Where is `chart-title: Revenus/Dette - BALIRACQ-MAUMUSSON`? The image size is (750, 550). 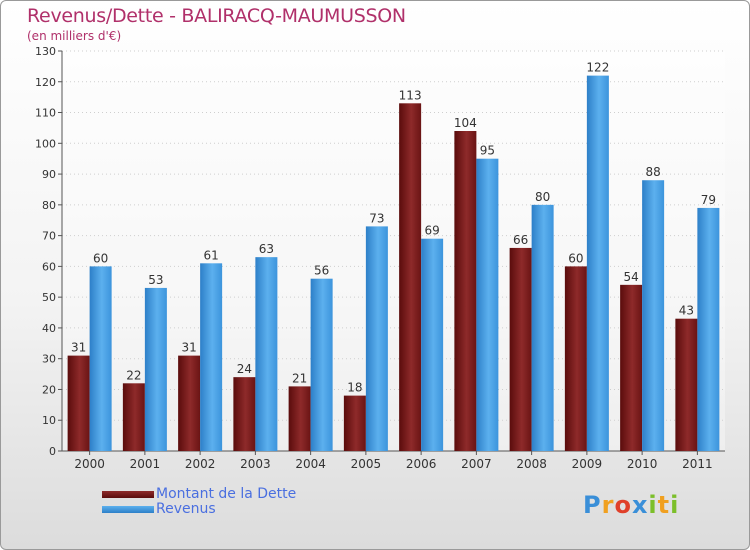
chart-title: Revenus/Dette - BALIRACQ-MAUMUSSON is located at coordinates (216, 16).